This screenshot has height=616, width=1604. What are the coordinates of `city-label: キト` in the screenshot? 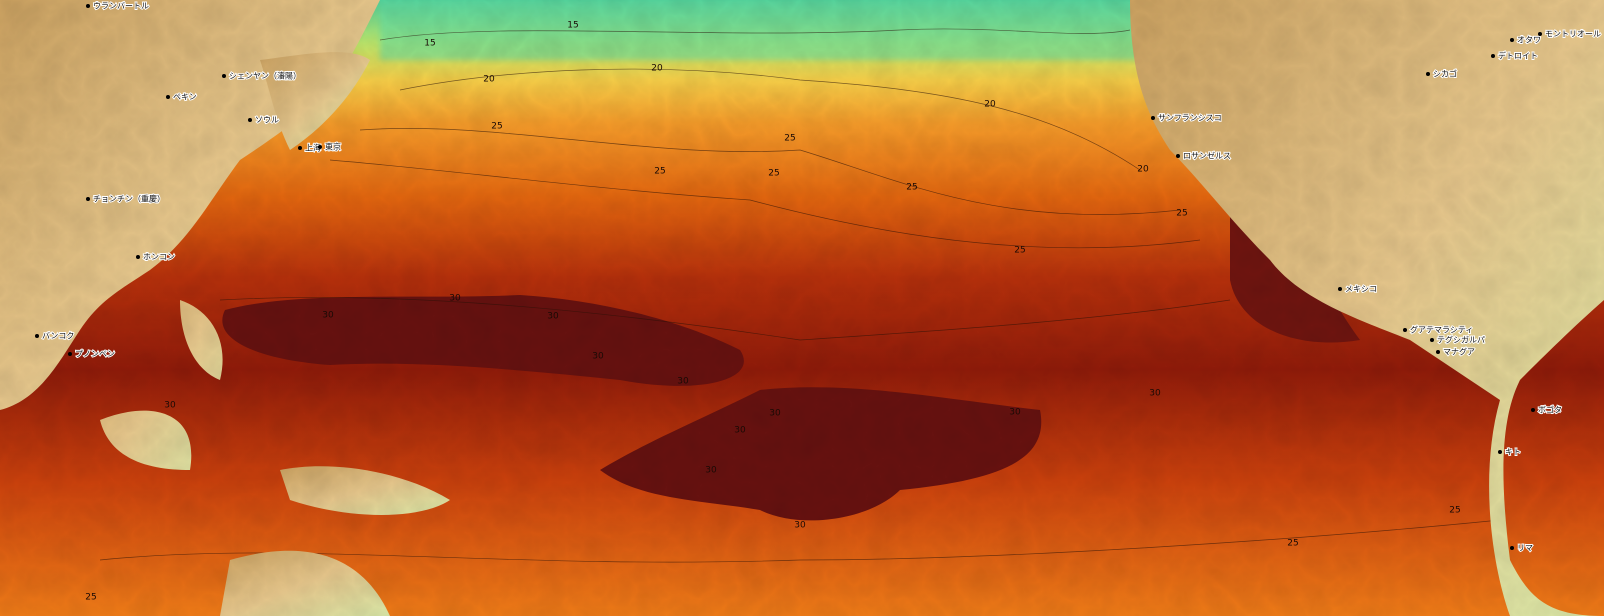 It's located at (1513, 452).